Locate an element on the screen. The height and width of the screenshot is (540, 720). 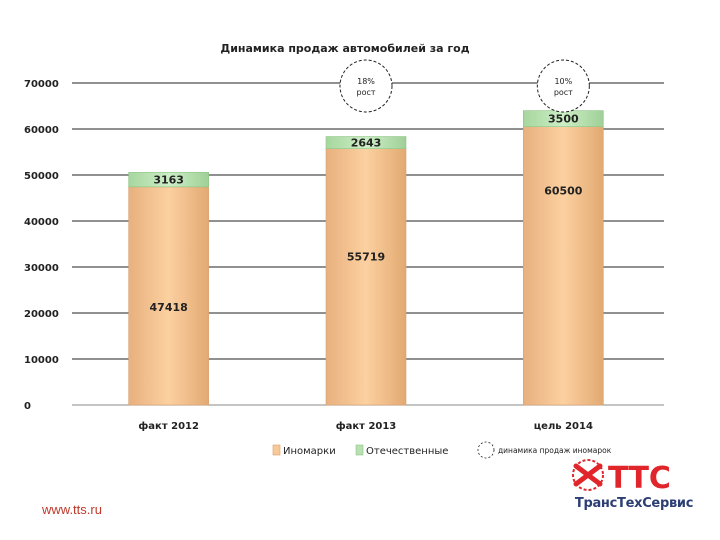
logo-text: ТТС is located at coordinates (639, 478).